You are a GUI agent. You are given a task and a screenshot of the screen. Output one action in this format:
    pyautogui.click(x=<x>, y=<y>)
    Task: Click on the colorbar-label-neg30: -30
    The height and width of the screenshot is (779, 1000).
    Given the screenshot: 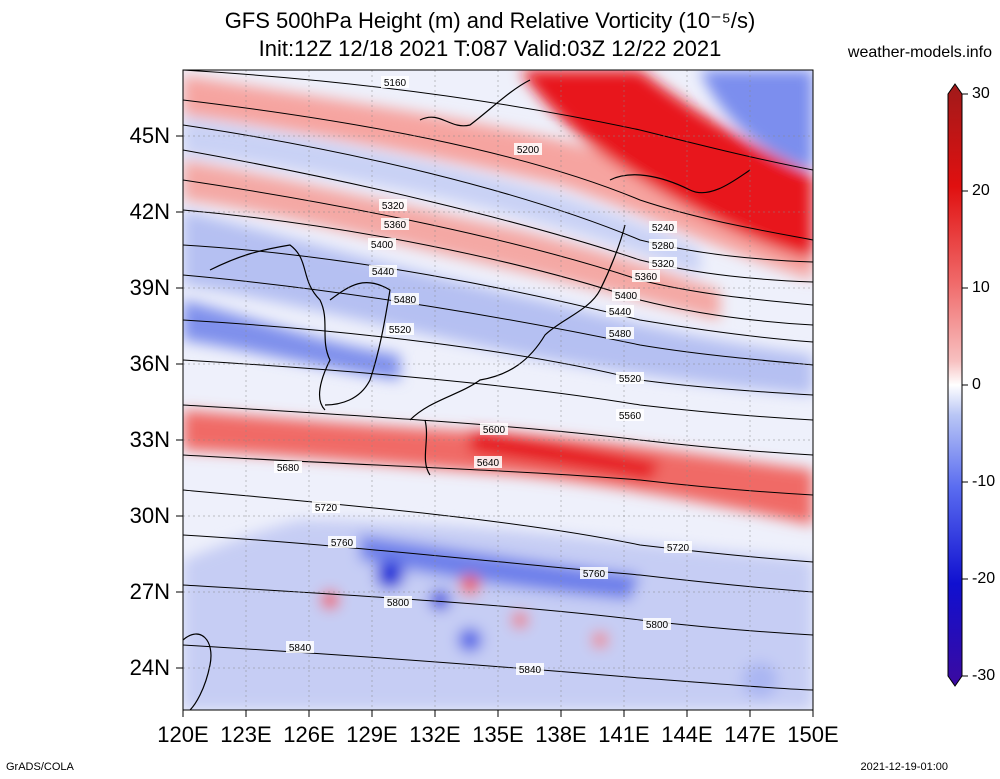 What is the action you would take?
    pyautogui.click(x=984, y=675)
    